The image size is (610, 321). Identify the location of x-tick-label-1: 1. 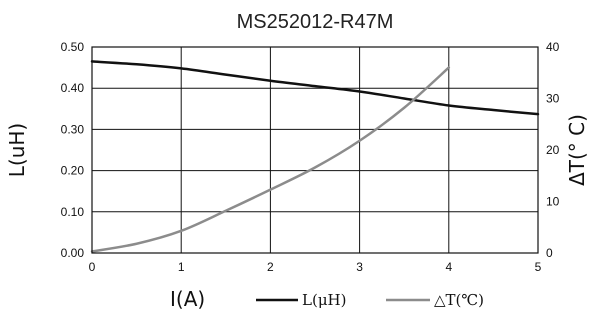
(181, 267).